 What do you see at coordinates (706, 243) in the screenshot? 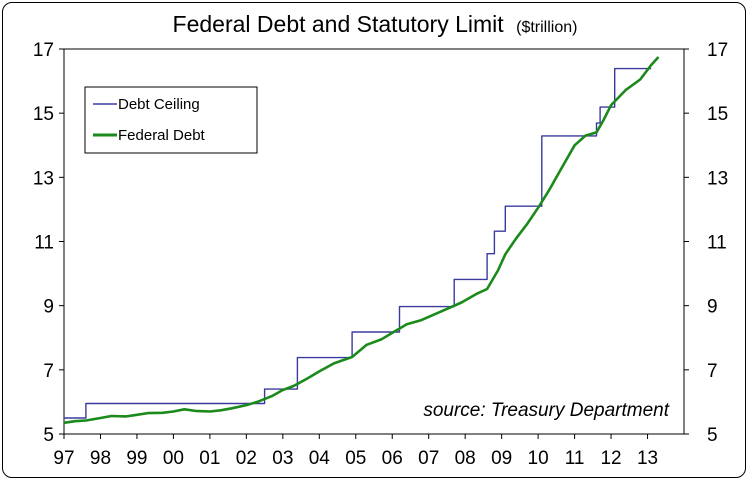
I see `y-axis-right: 5 7 9 11 13 15 17` at bounding box center [706, 243].